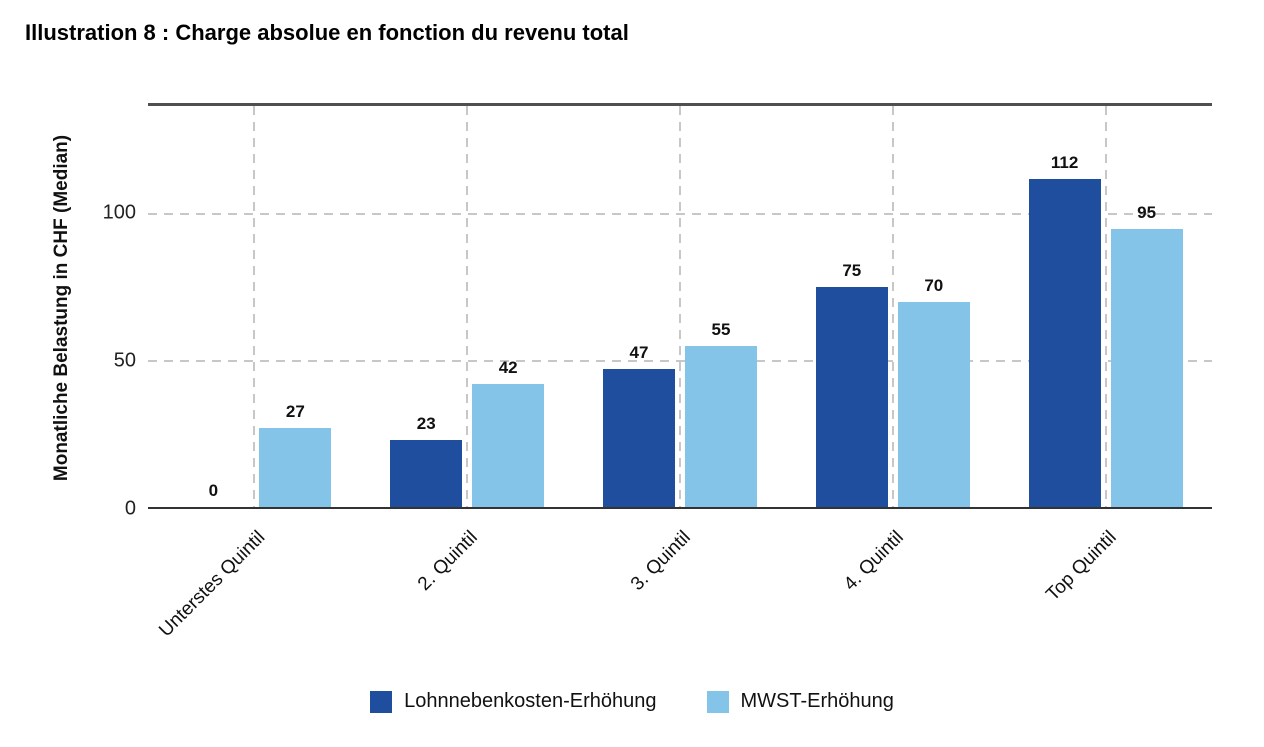 This screenshot has height=747, width=1264. Describe the element at coordinates (295, 454) in the screenshot. I see `bar-mwst: 27` at that location.